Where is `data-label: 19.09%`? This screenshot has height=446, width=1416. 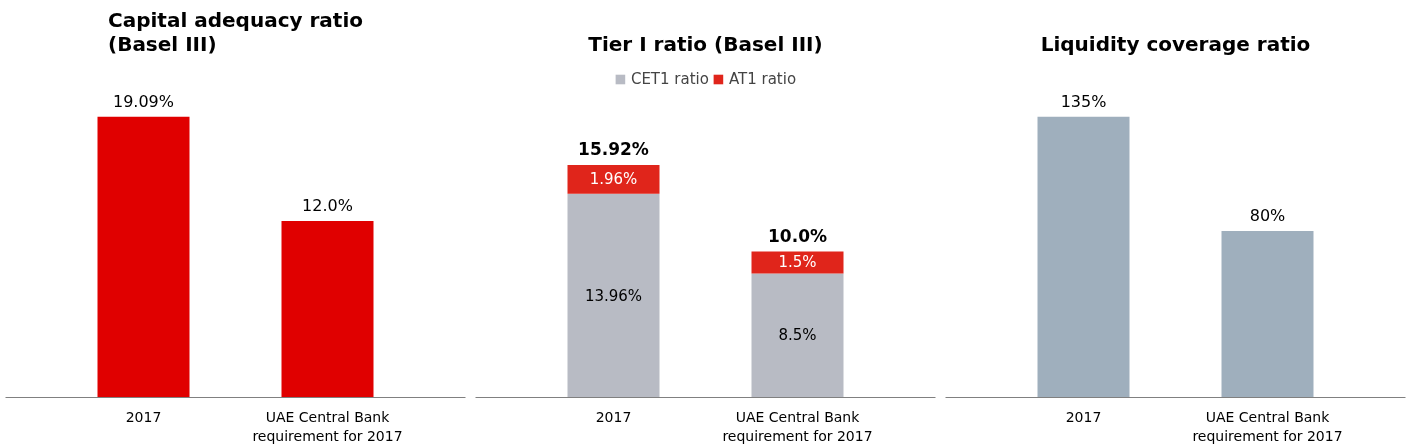
data-label: 19.09% is located at coordinates (144, 101).